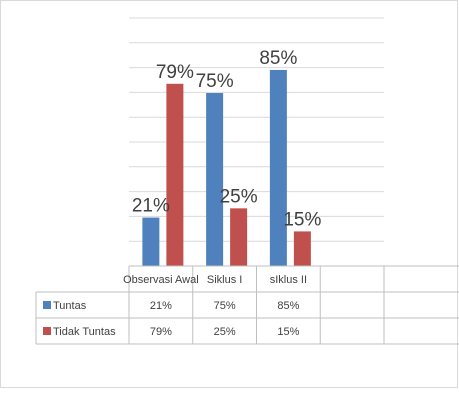 The width and height of the screenshot is (459, 394). I want to click on data-label: 85%, so click(278, 58).